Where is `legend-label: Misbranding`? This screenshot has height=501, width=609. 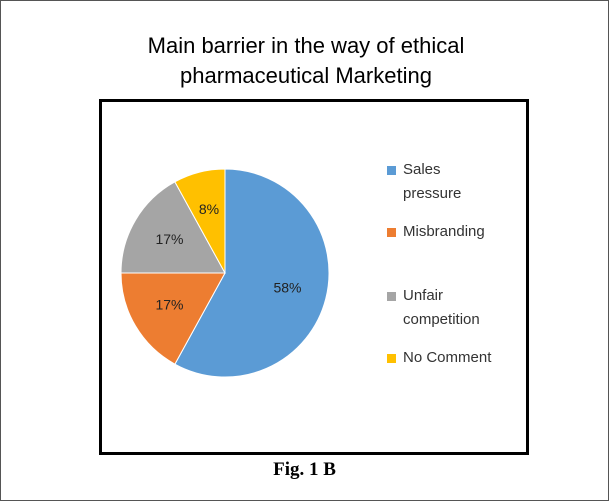 legend-label: Misbranding is located at coordinates (444, 231).